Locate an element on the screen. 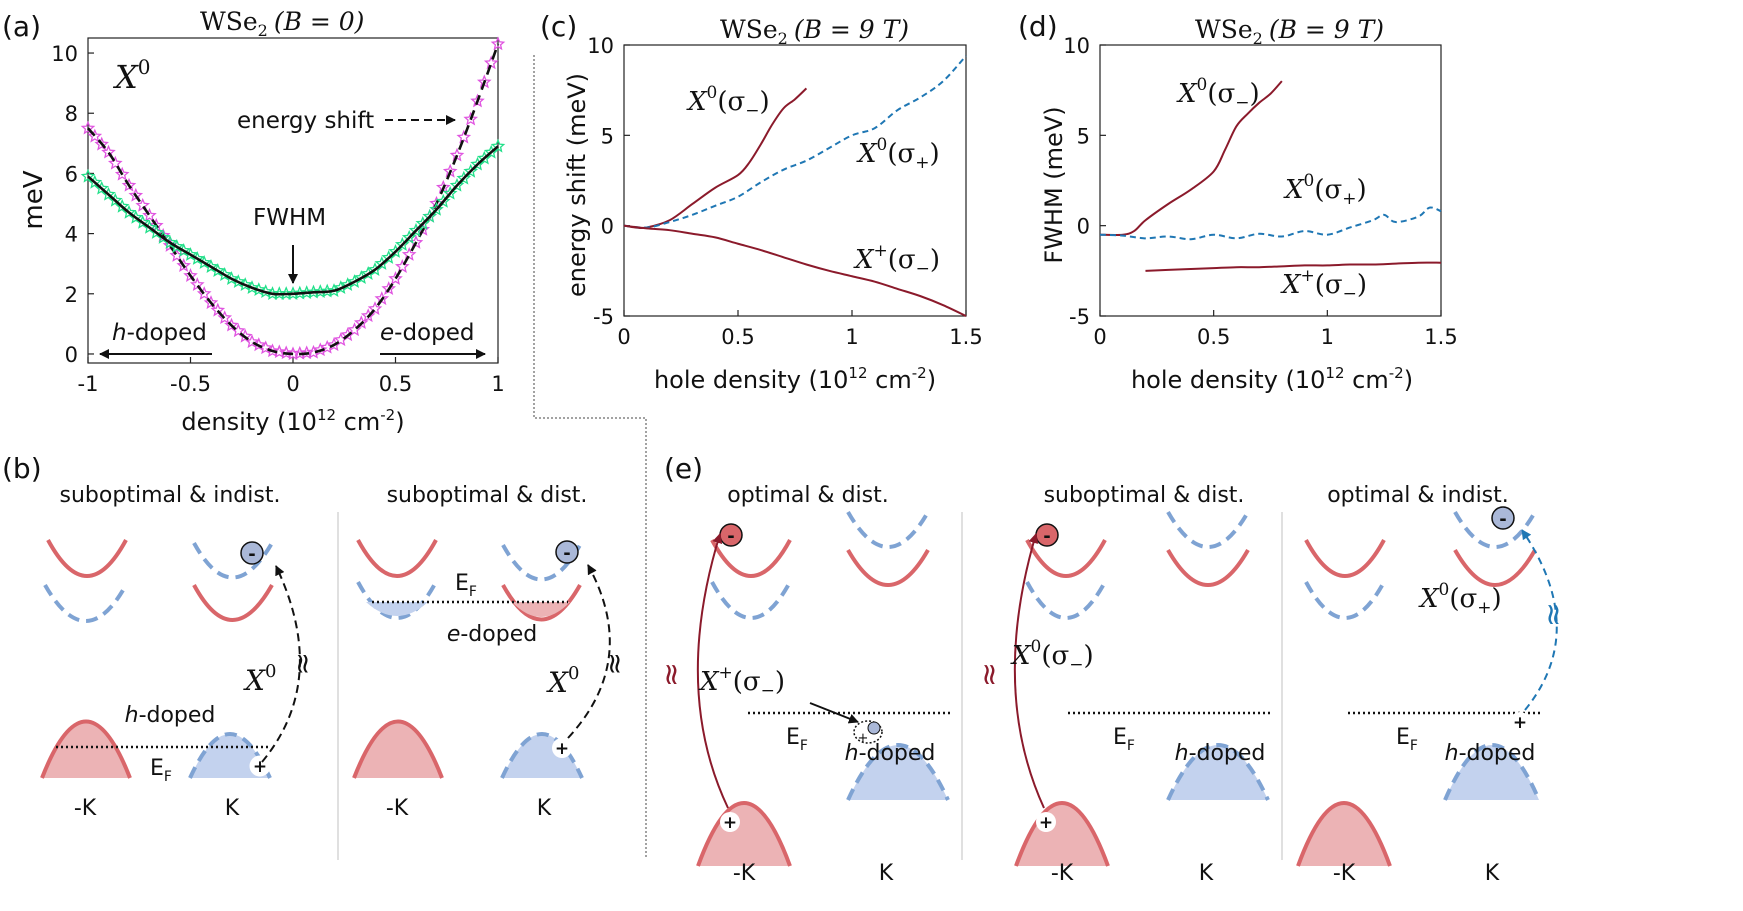 Image resolution: width=1743 pixels, height=911 pixels. chart-d-label-x0-plus: X0(σ+) is located at coordinates (1325, 190).